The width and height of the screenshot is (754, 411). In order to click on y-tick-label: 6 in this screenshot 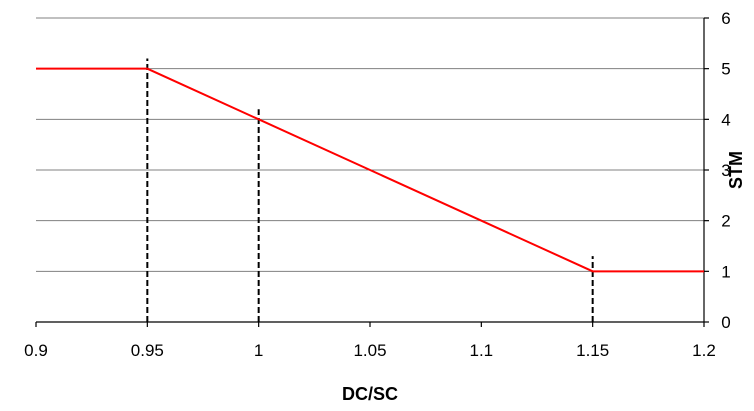, I will do `click(725, 18)`.